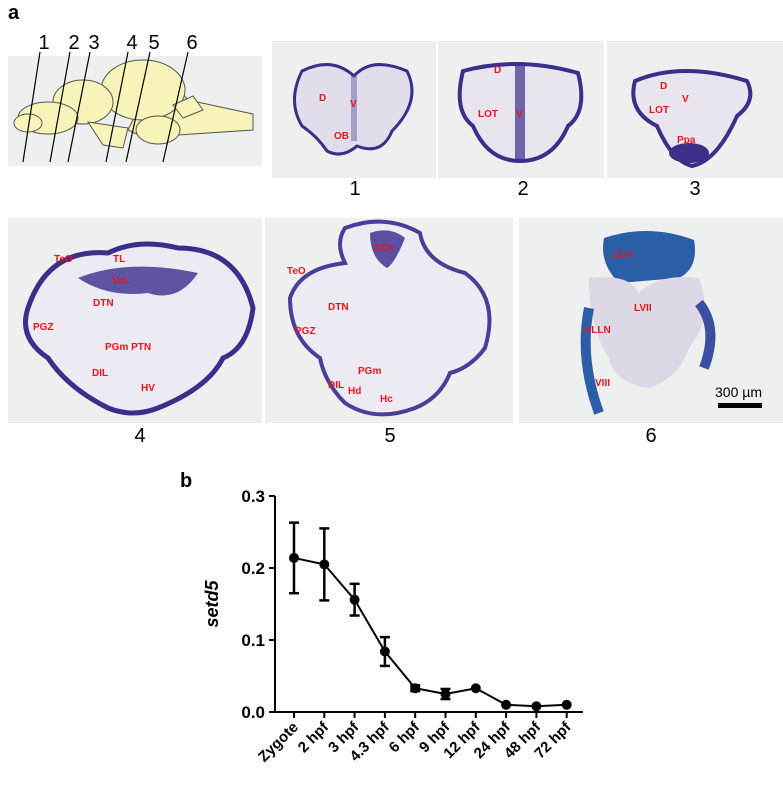 This screenshot has width=783, height=798. Describe the element at coordinates (44, 43) in the screenshot. I see `schematic-line-1: 1` at that location.